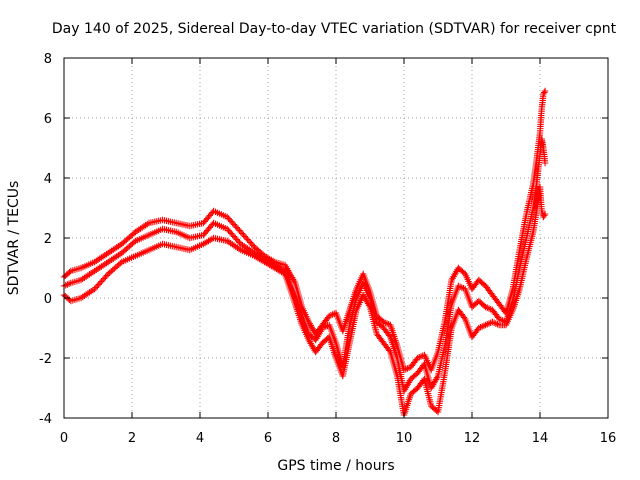  What do you see at coordinates (404, 438) in the screenshot?
I see `x-tick-label: 10` at bounding box center [404, 438].